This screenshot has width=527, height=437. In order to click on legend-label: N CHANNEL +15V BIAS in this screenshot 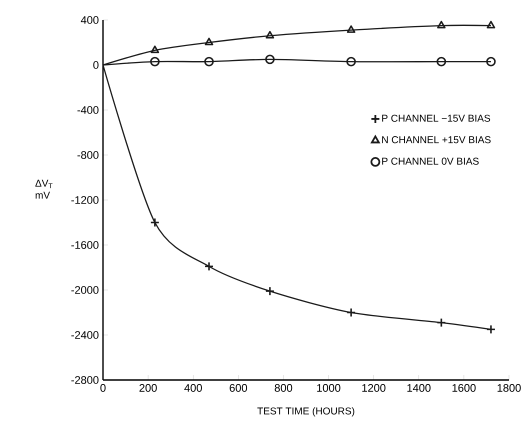, I will do `click(436, 140)`.